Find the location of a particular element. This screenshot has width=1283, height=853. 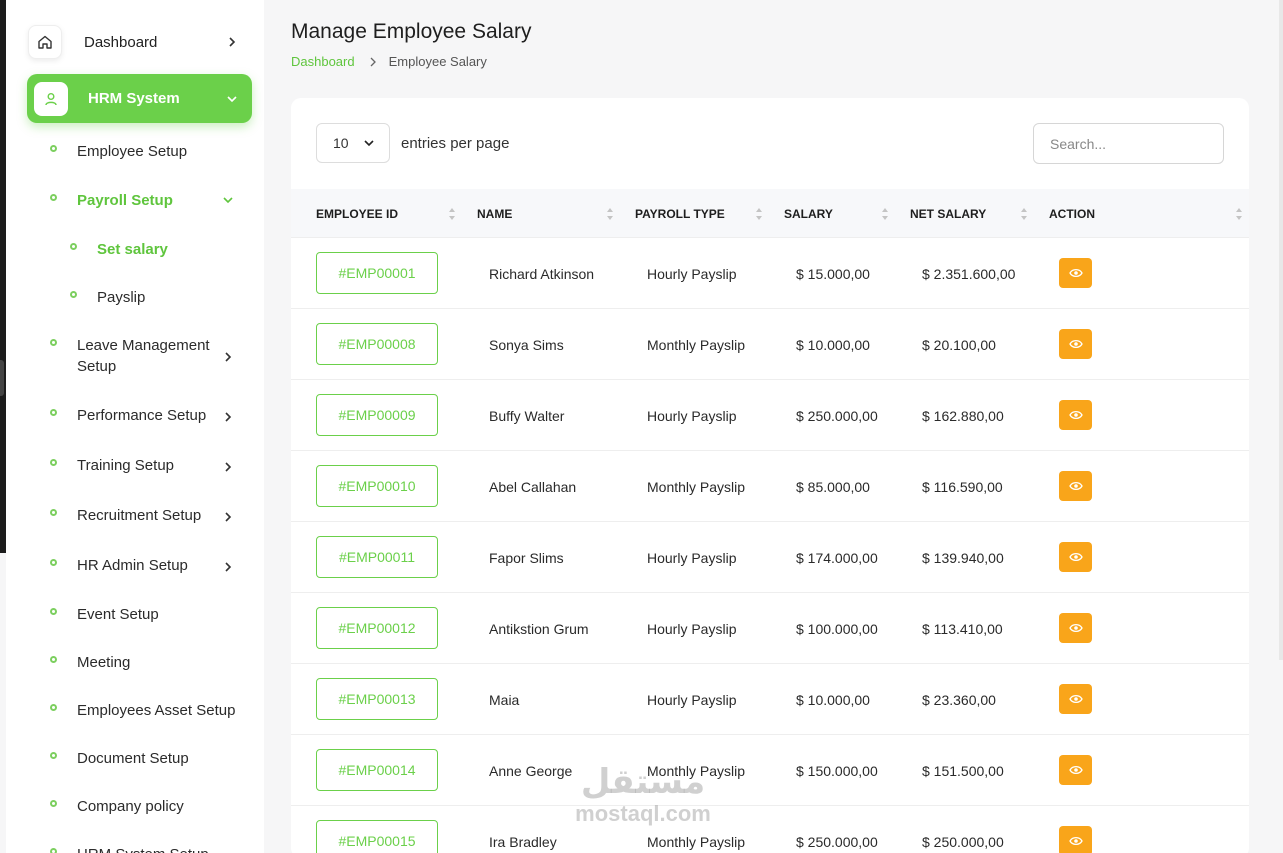

column-header-label: SALARY is located at coordinates (808, 213).